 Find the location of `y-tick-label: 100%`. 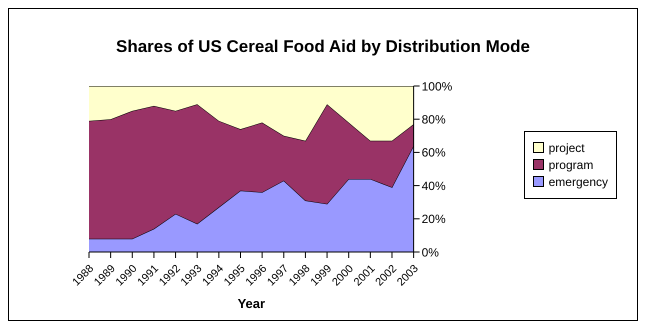

y-tick-label: 100% is located at coordinates (437, 86).